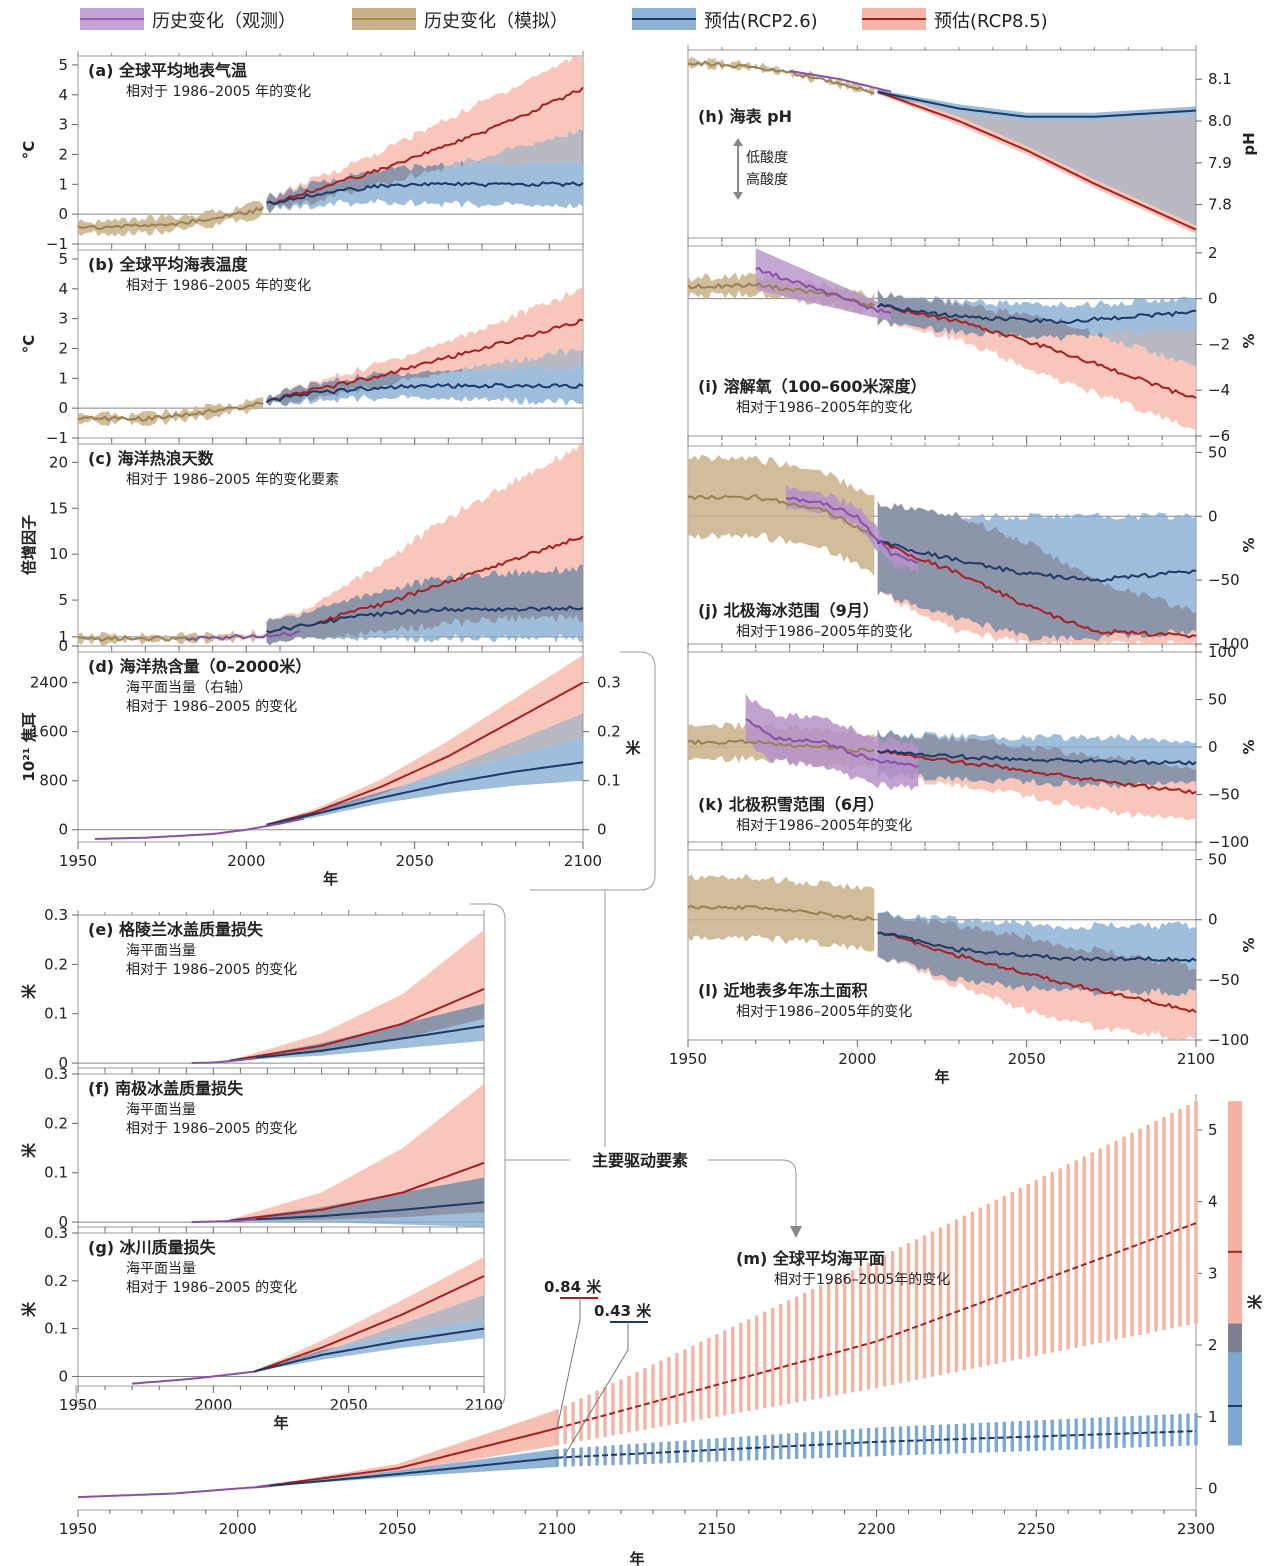 This screenshot has width=1264, height=1566. What do you see at coordinates (738, 196) in the screenshot?
I see `ph-arrow-down` at bounding box center [738, 196].